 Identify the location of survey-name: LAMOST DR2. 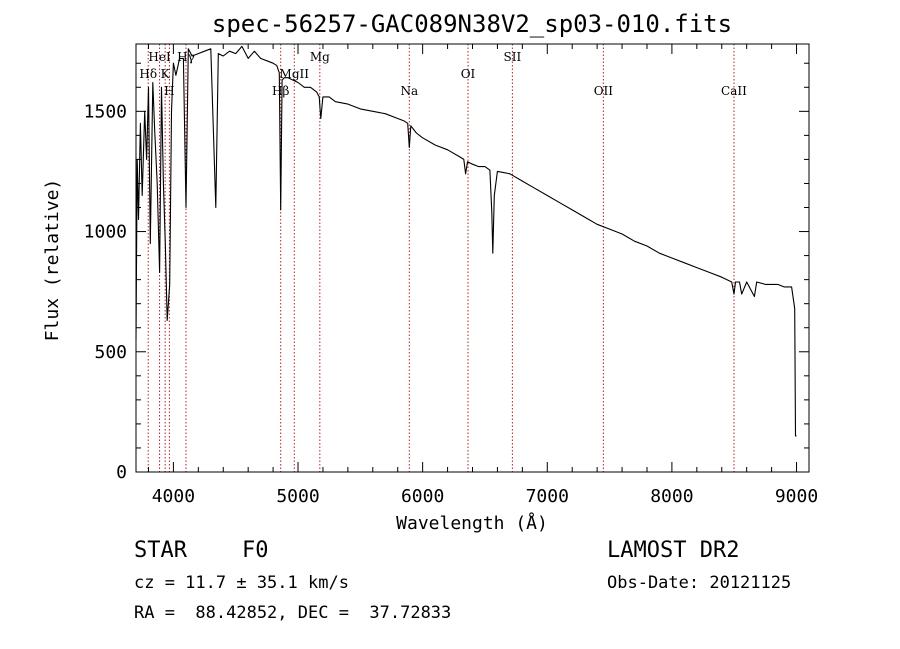
(673, 550).